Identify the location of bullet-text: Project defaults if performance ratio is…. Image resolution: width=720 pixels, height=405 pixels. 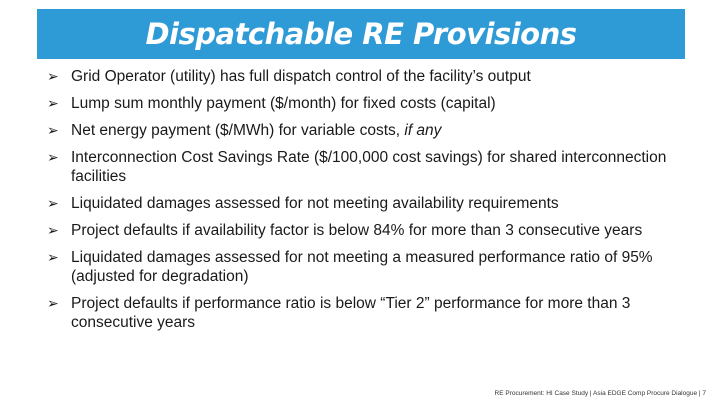
(379, 313).